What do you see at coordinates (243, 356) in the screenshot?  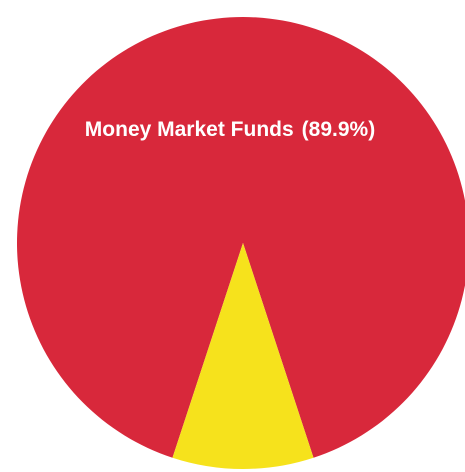 I see `pie-slice` at bounding box center [243, 356].